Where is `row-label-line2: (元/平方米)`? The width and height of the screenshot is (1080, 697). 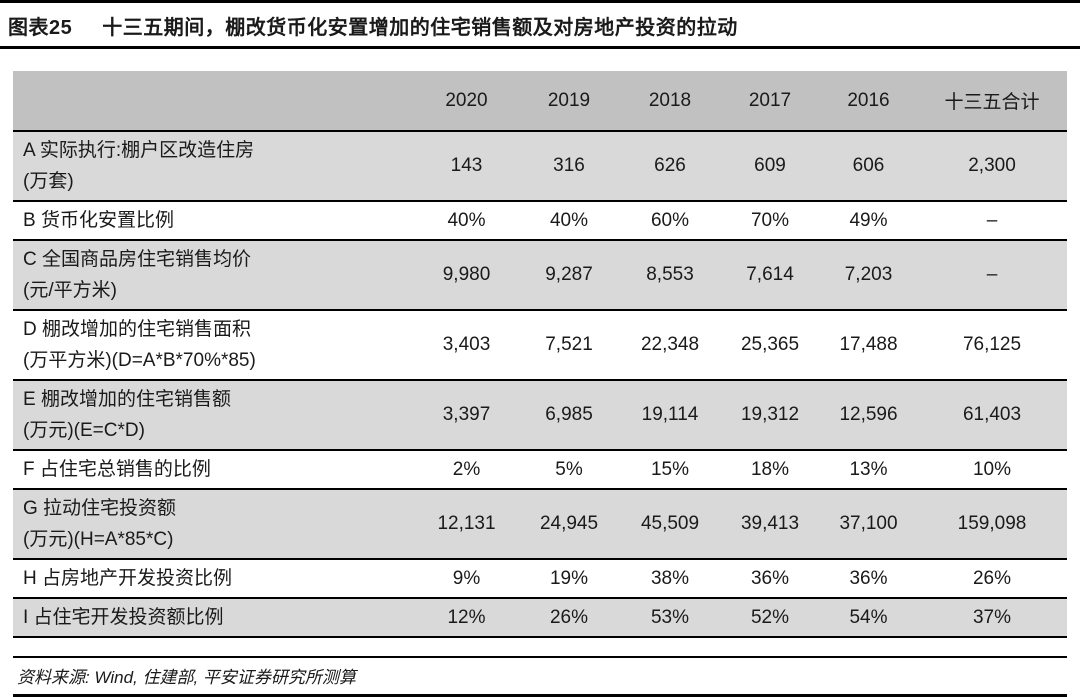
row-label-line2: (元/平方米) is located at coordinates (70, 290).